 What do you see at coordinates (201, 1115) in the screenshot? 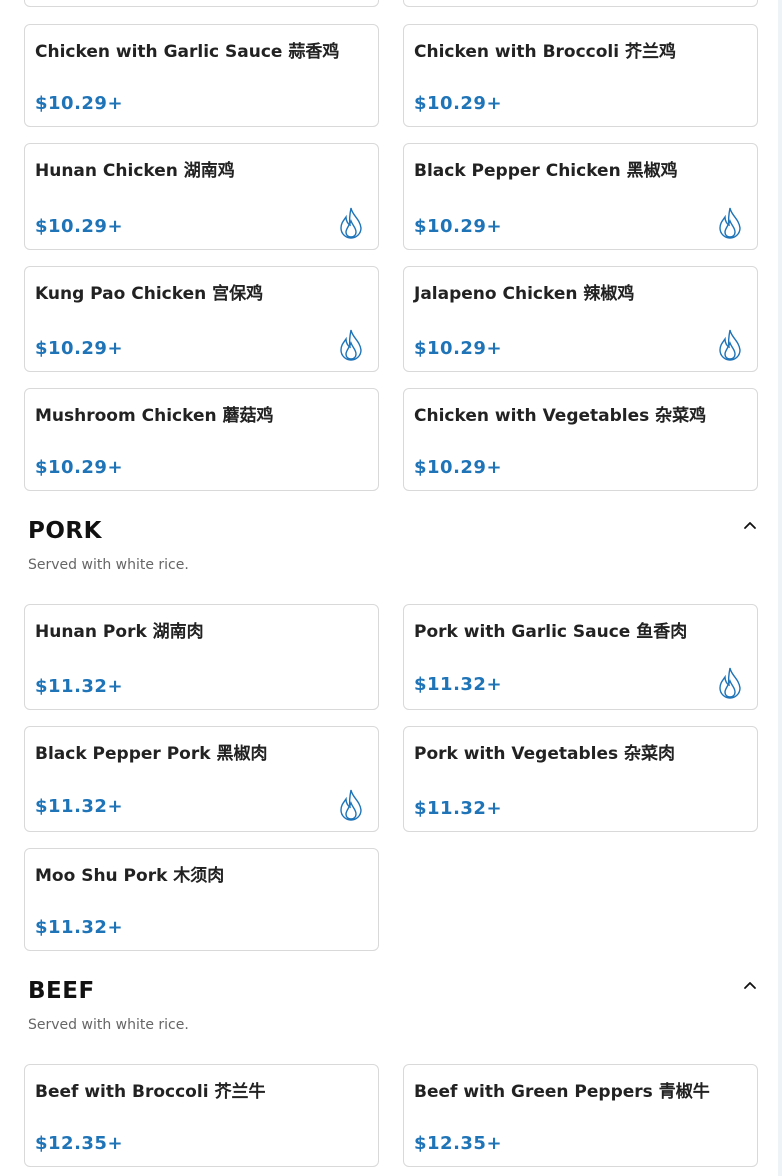
I see `menu-item-card: Beef with Broccoli 芥兰牛 $12.35+` at bounding box center [201, 1115].